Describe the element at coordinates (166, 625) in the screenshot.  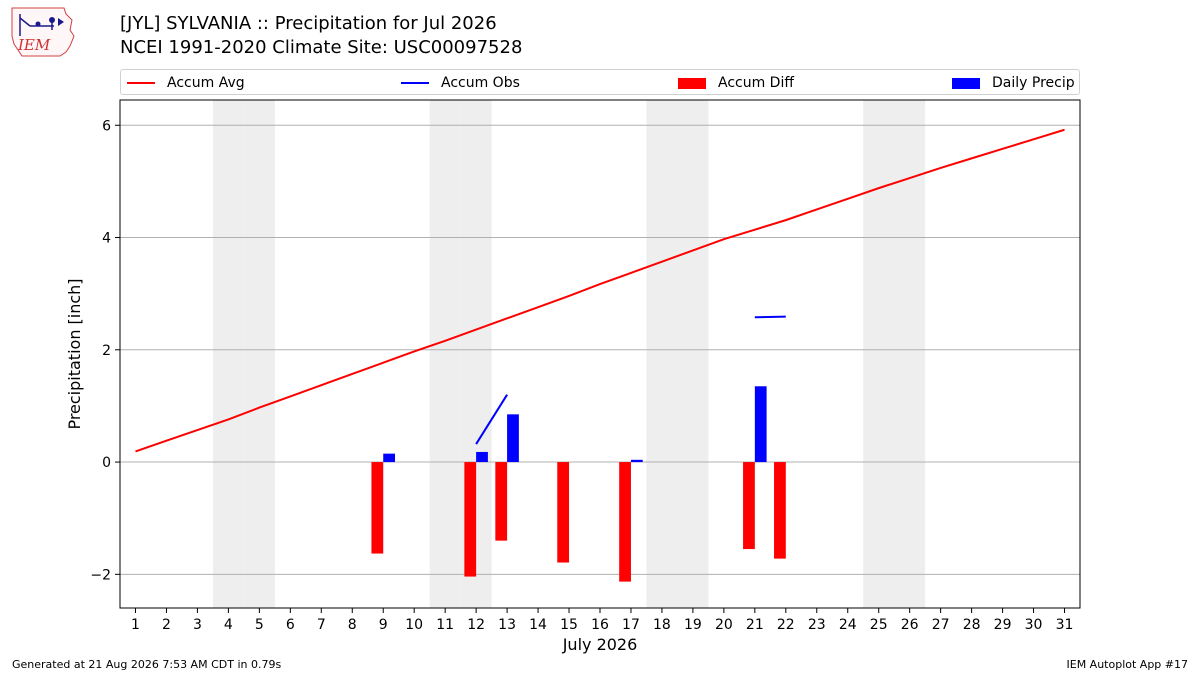
I see `x-tick-label: 2` at that location.